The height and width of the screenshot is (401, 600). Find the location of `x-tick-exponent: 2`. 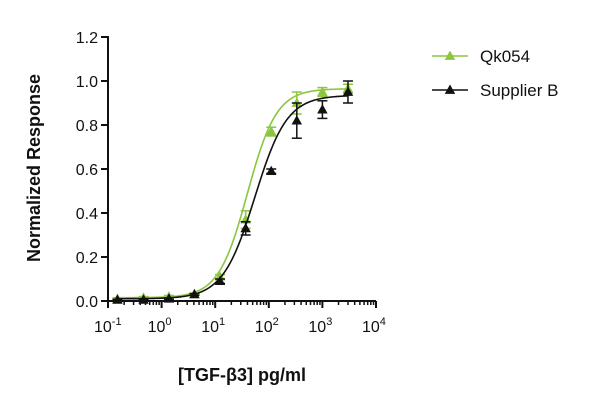

x-tick-exponent: 2 is located at coordinates (276, 322).